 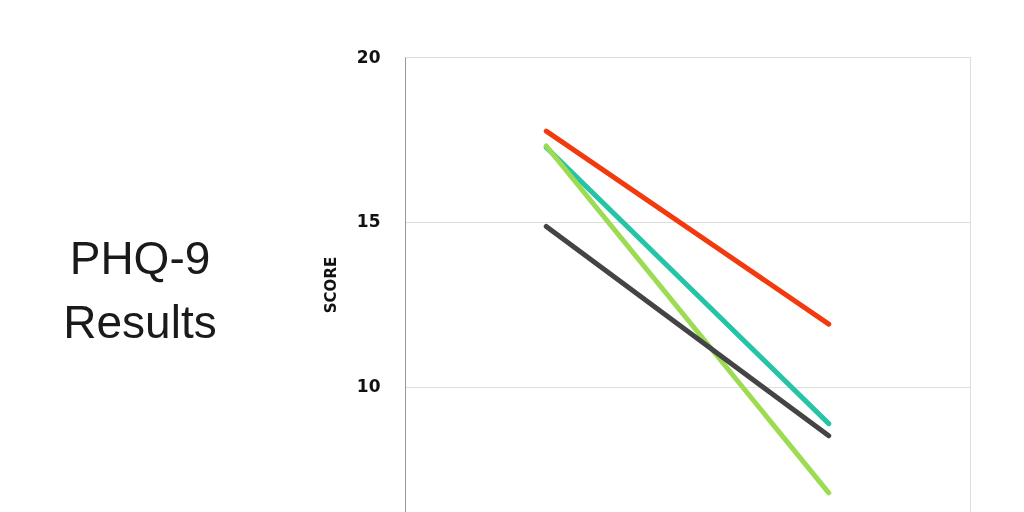 What do you see at coordinates (368, 221) in the screenshot?
I see `y-tick-label: 15` at bounding box center [368, 221].